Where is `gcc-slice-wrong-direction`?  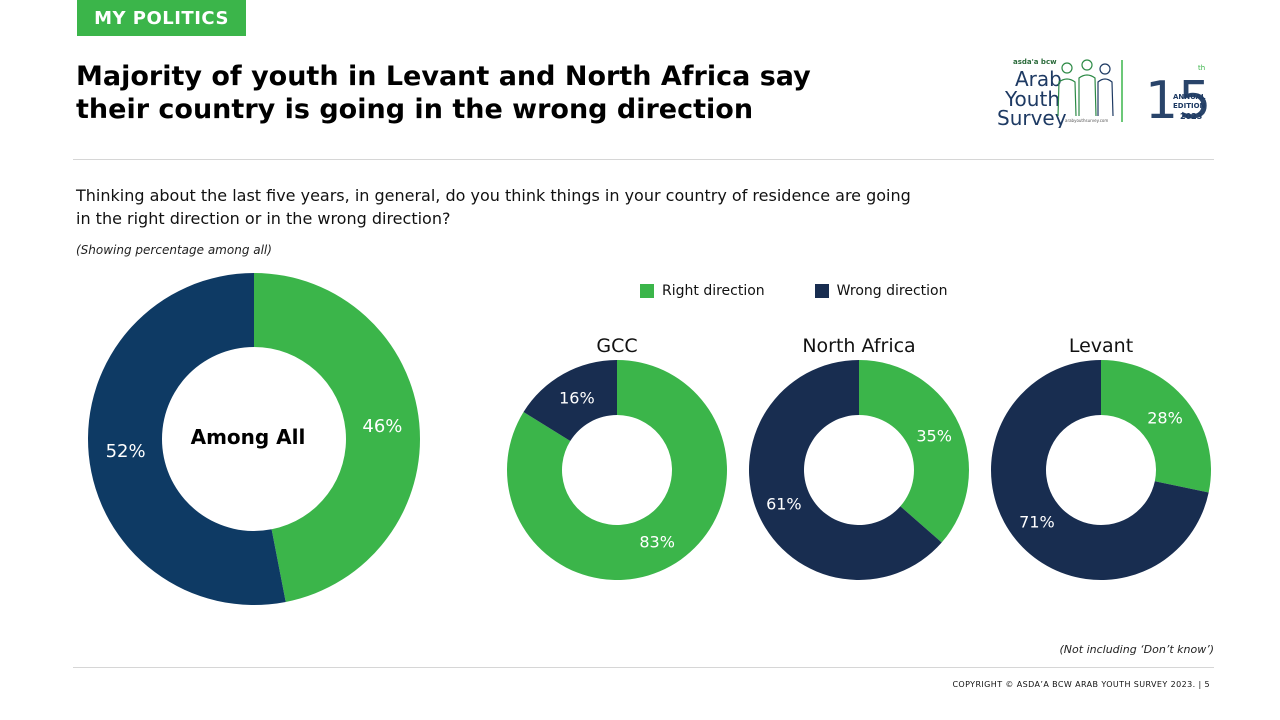 gcc-slice-wrong-direction is located at coordinates (570, 401).